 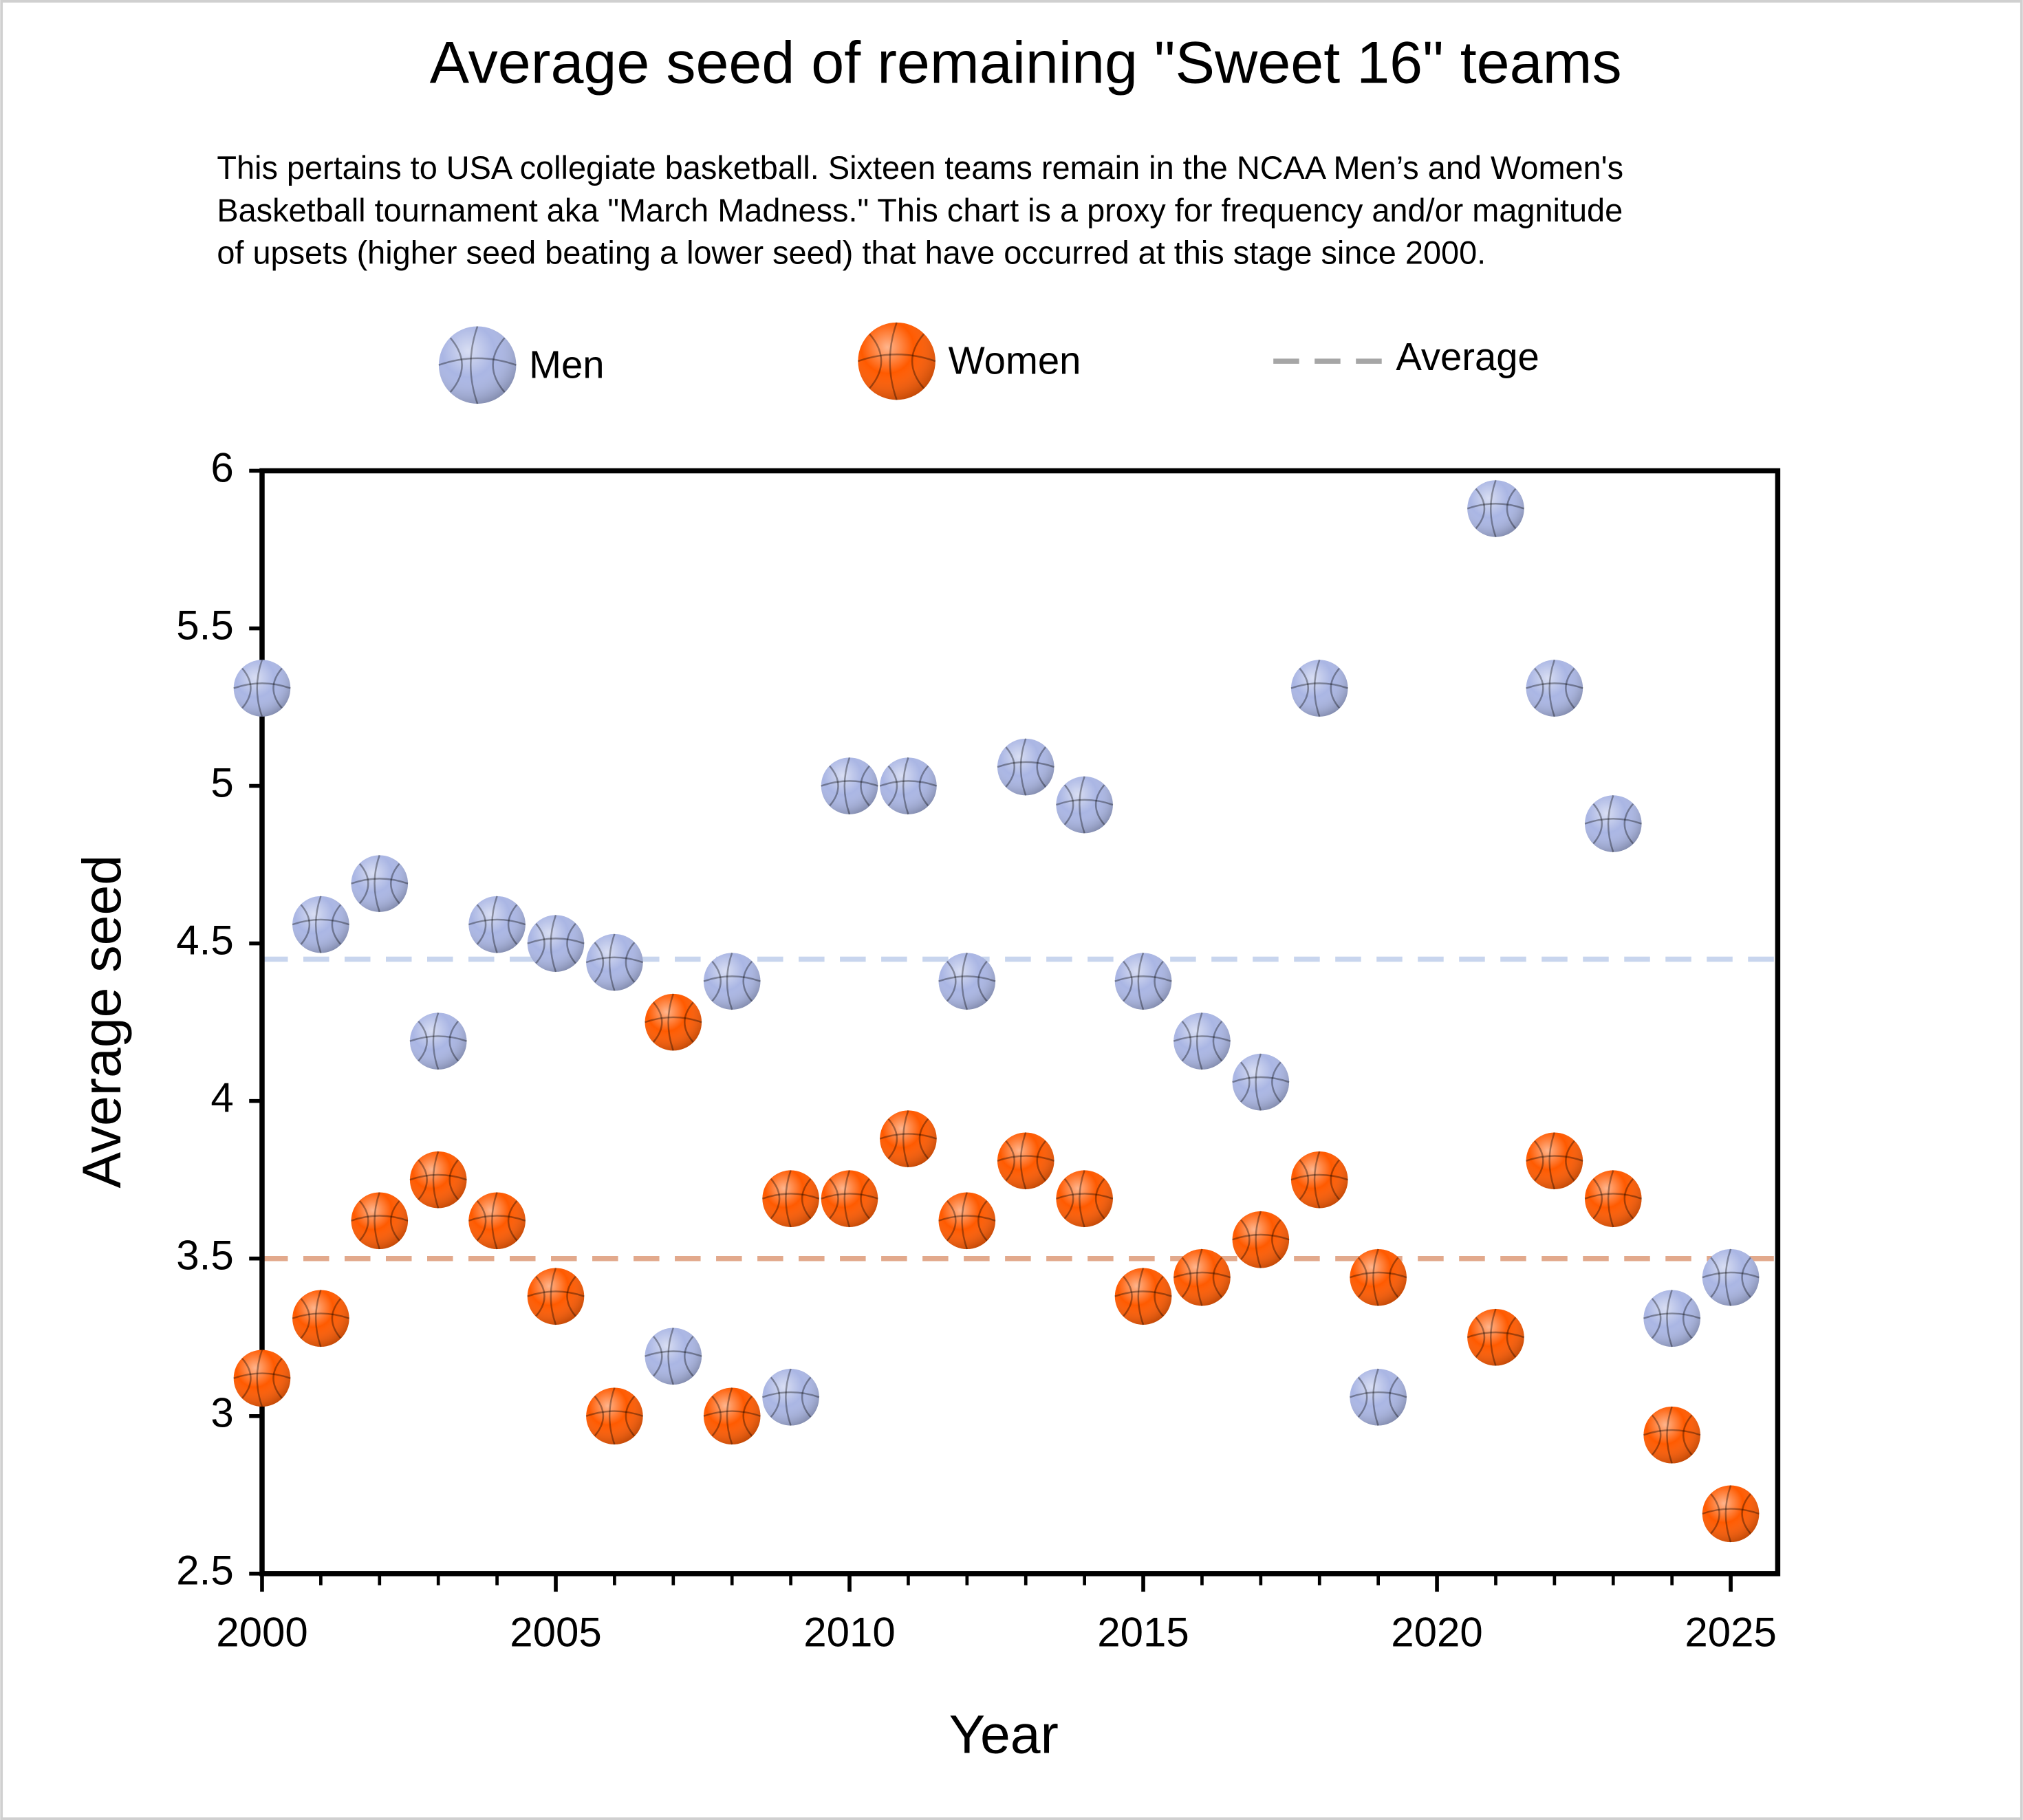 What do you see at coordinates (1143, 1633) in the screenshot?
I see `x-tick-label: 2015` at bounding box center [1143, 1633].